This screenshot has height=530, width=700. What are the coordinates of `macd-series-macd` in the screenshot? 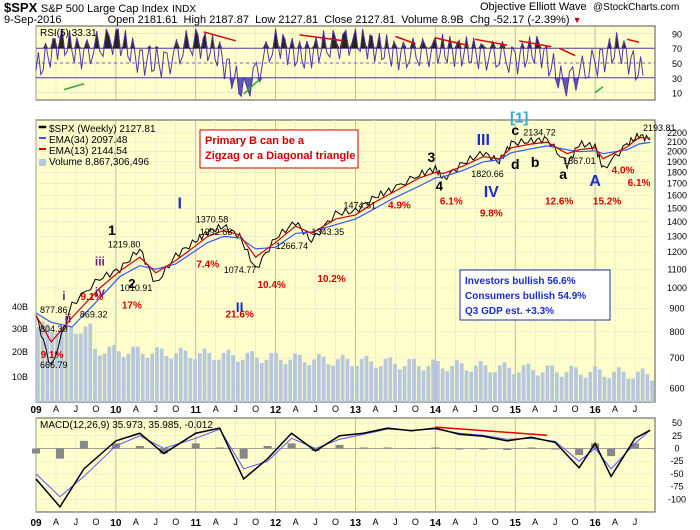 It's located at (343, 468).